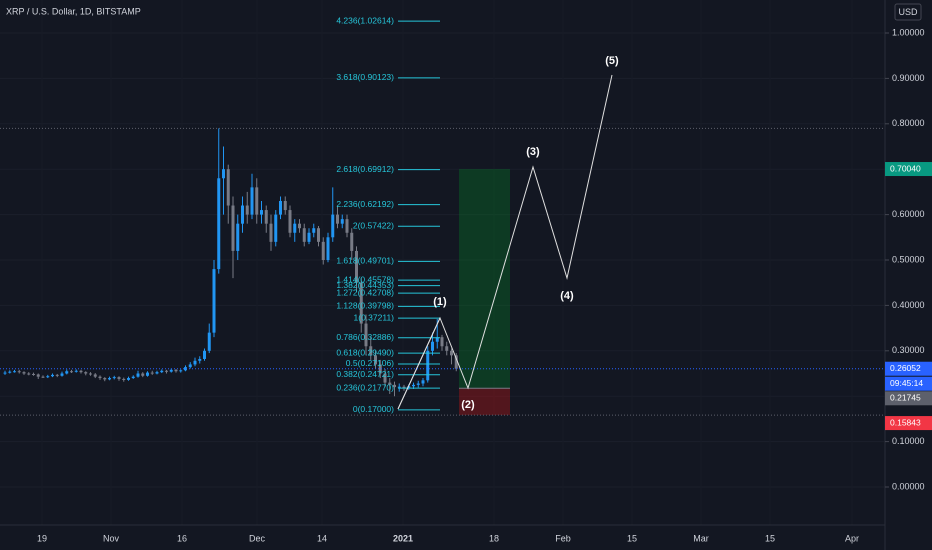 The image size is (932, 550). Describe the element at coordinates (908, 350) in the screenshot. I see `y-tick-label: 0.30000` at that location.